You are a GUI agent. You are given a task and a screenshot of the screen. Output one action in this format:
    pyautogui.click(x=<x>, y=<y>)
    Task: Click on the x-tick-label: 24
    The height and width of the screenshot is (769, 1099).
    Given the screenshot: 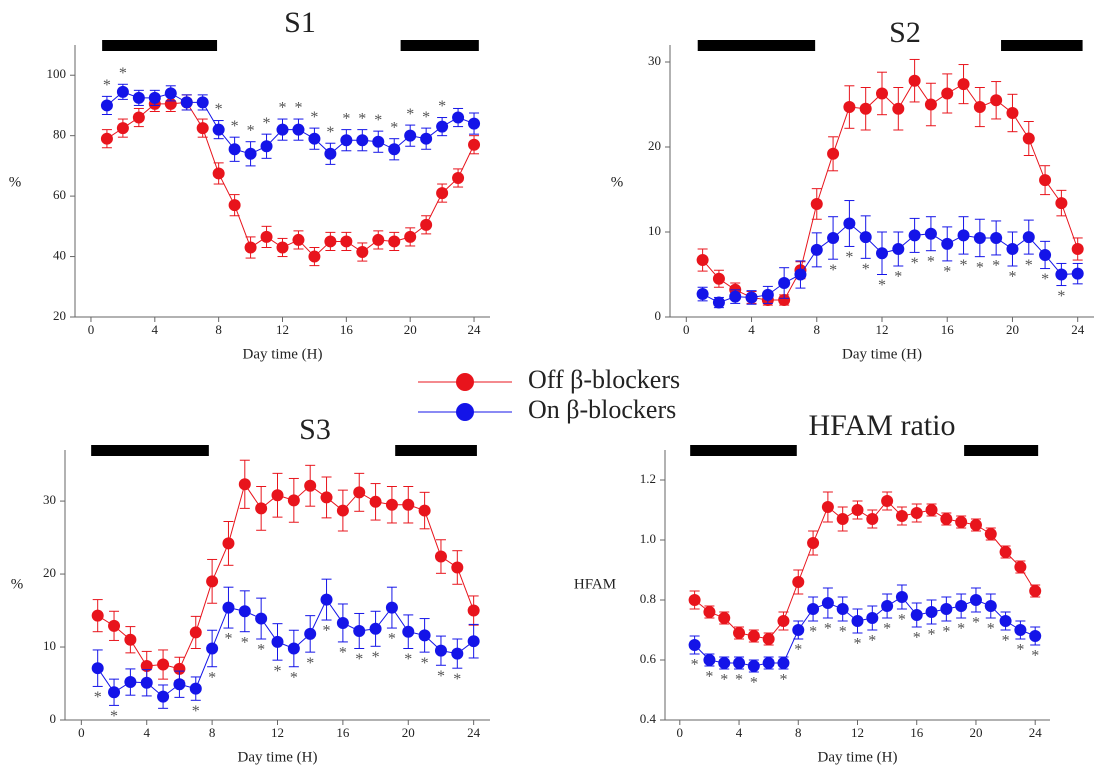 What is the action you would take?
    pyautogui.click(x=1078, y=329)
    